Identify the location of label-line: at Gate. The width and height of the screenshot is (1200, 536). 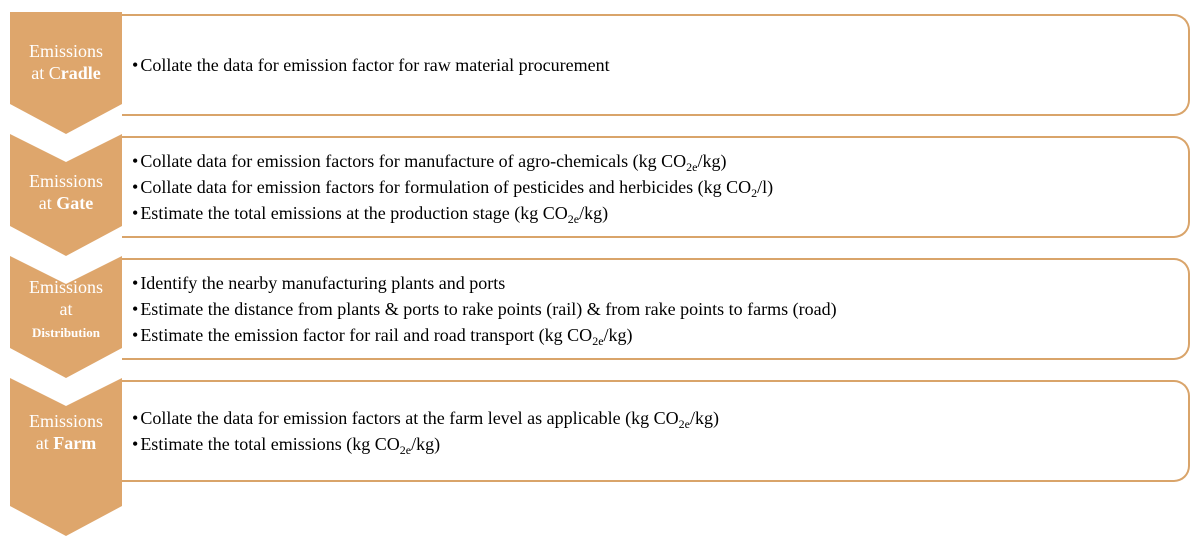
(66, 203).